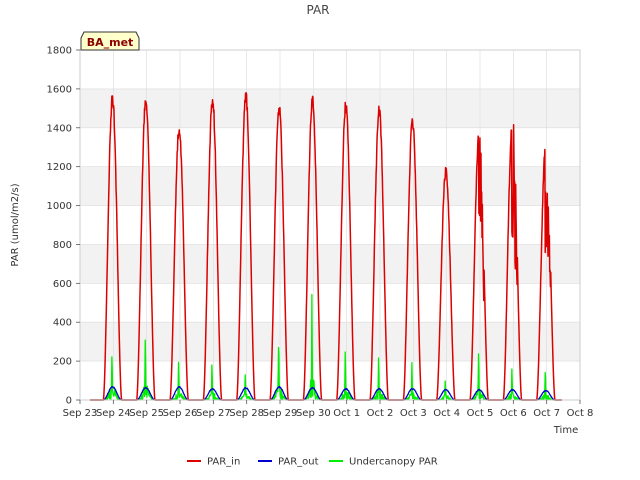 This screenshot has height=480, width=640. I want to click on x-tick-label: Sep 25, so click(146, 413).